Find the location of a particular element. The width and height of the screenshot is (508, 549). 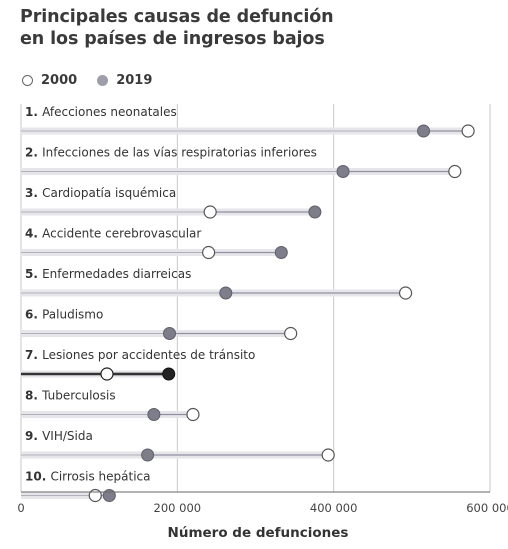

category-rank: 9. is located at coordinates (33, 436).